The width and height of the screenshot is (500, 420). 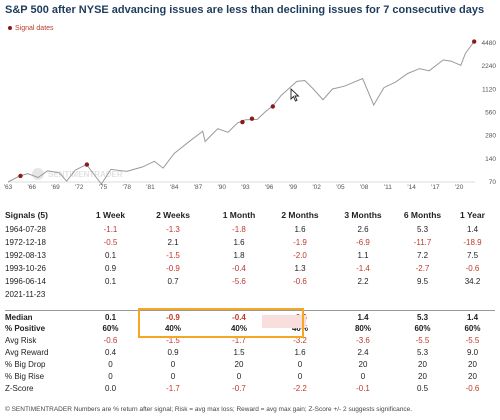 I want to click on x-tick-label: '02, so click(x=316, y=187).